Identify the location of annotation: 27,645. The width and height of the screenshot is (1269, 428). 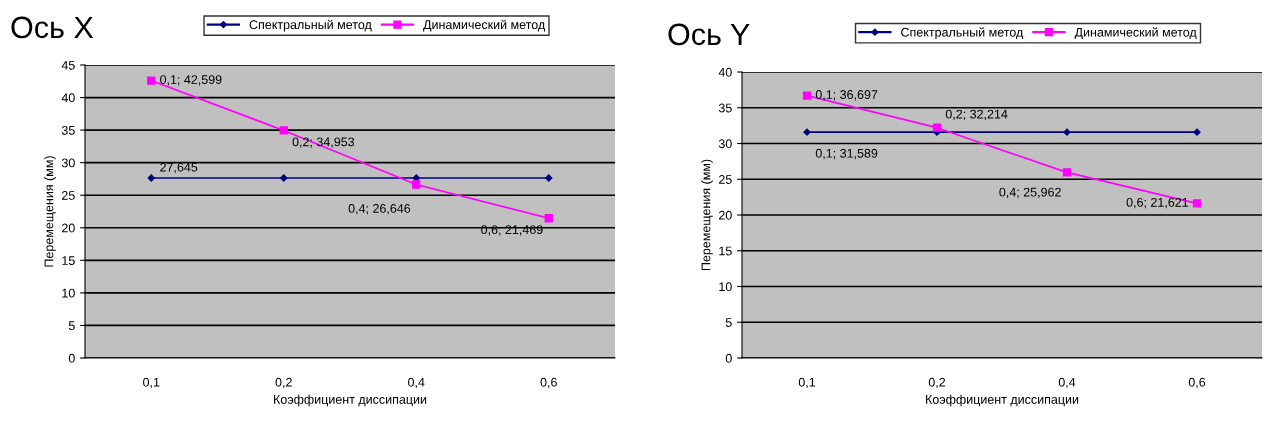
(179, 168).